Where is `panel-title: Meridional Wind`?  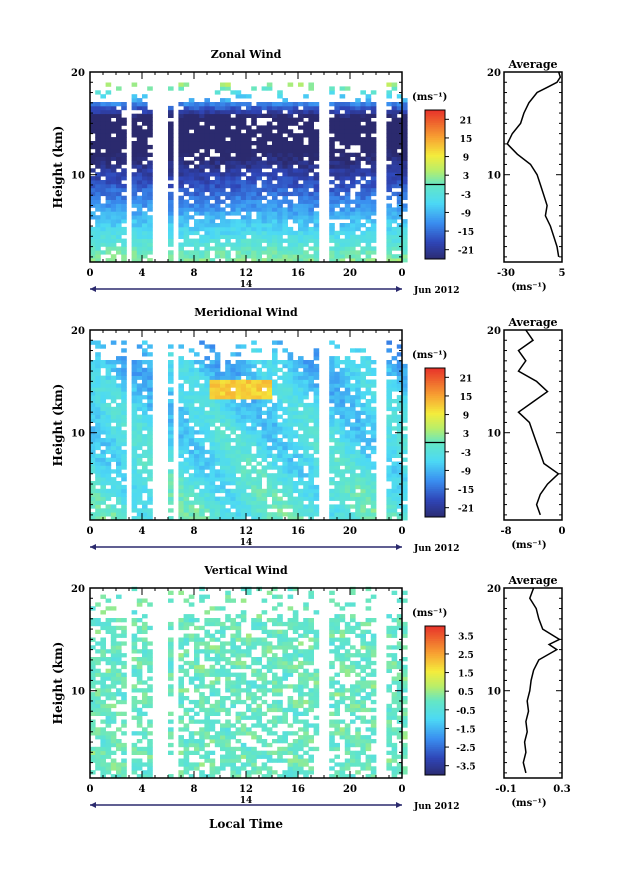
panel-title: Meridional Wind is located at coordinates (246, 312).